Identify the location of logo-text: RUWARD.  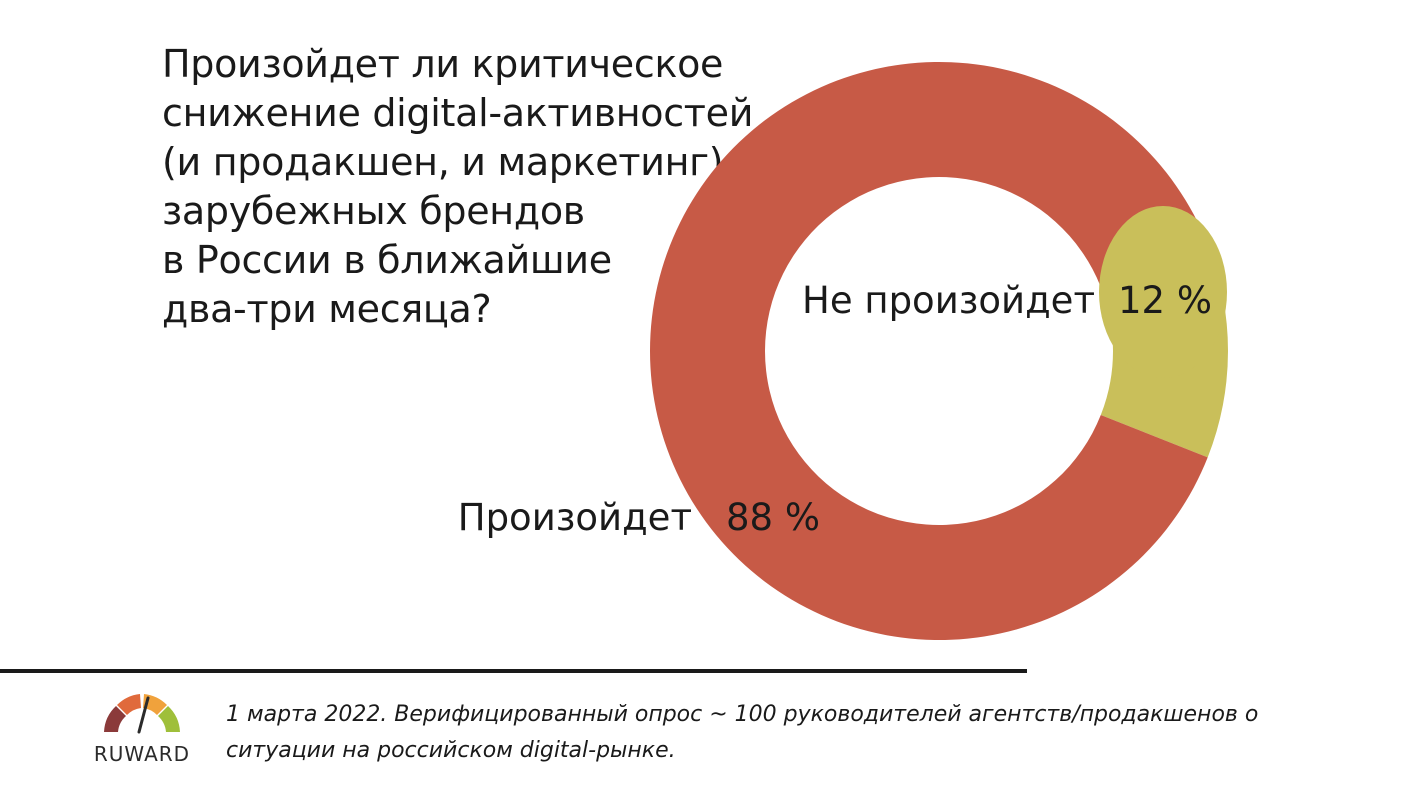
(142, 754).